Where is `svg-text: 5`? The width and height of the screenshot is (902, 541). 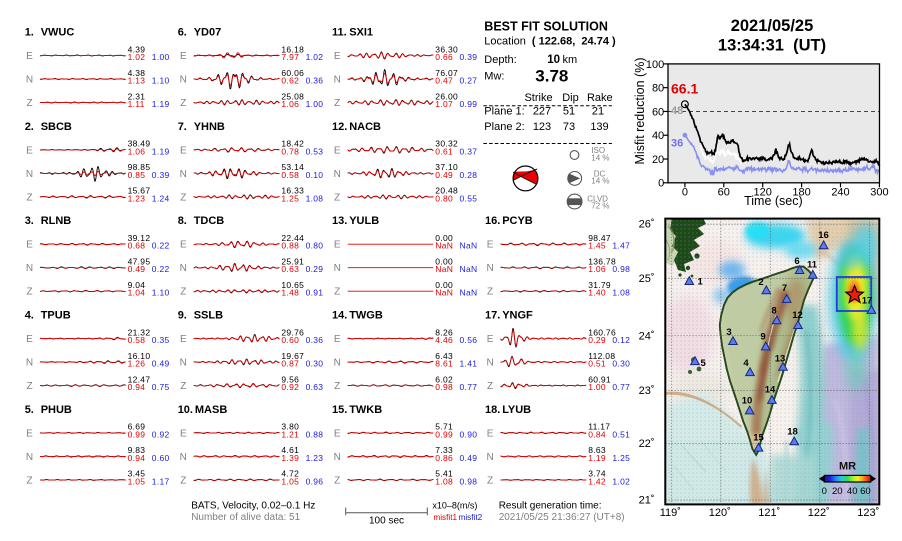
svg-text: 5 is located at coordinates (704, 363).